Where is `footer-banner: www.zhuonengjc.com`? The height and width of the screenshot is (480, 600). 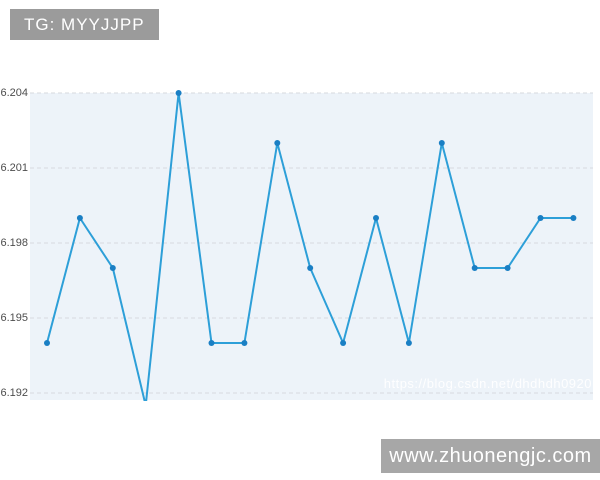 footer-banner: www.zhuonengjc.com is located at coordinates (490, 456).